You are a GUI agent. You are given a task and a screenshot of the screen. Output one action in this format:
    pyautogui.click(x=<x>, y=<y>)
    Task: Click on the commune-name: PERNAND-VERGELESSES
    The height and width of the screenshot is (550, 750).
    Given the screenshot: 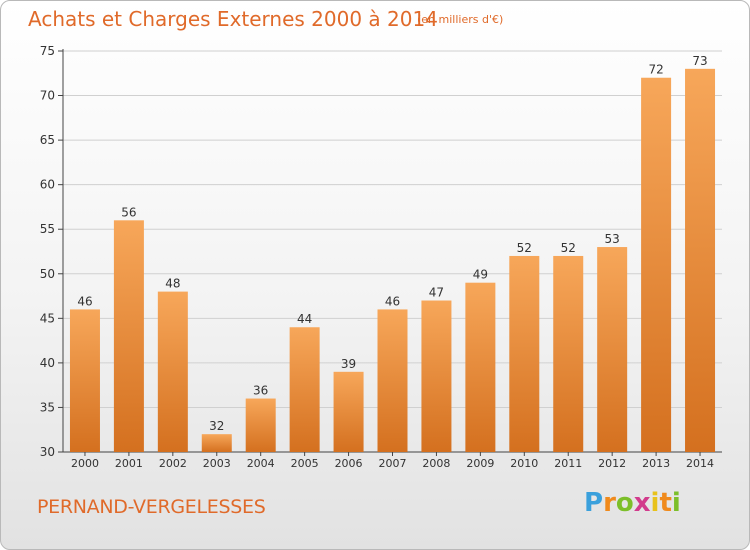 What is the action you would take?
    pyautogui.click(x=151, y=507)
    